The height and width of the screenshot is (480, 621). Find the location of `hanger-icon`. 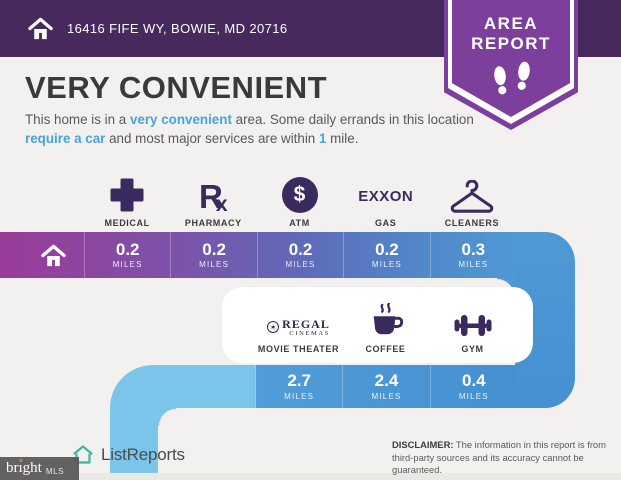

hanger-icon is located at coordinates (472, 190).